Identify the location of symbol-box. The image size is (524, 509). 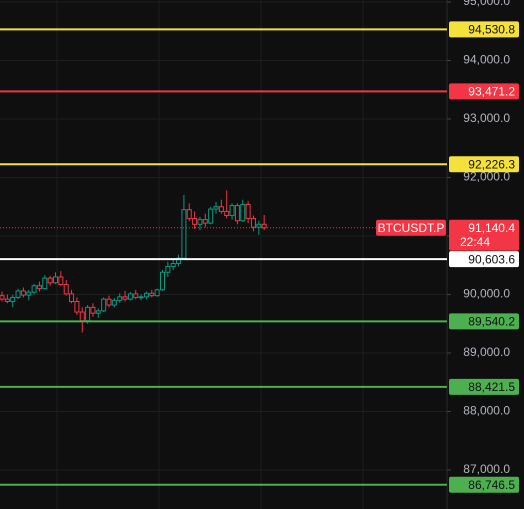
(411, 227).